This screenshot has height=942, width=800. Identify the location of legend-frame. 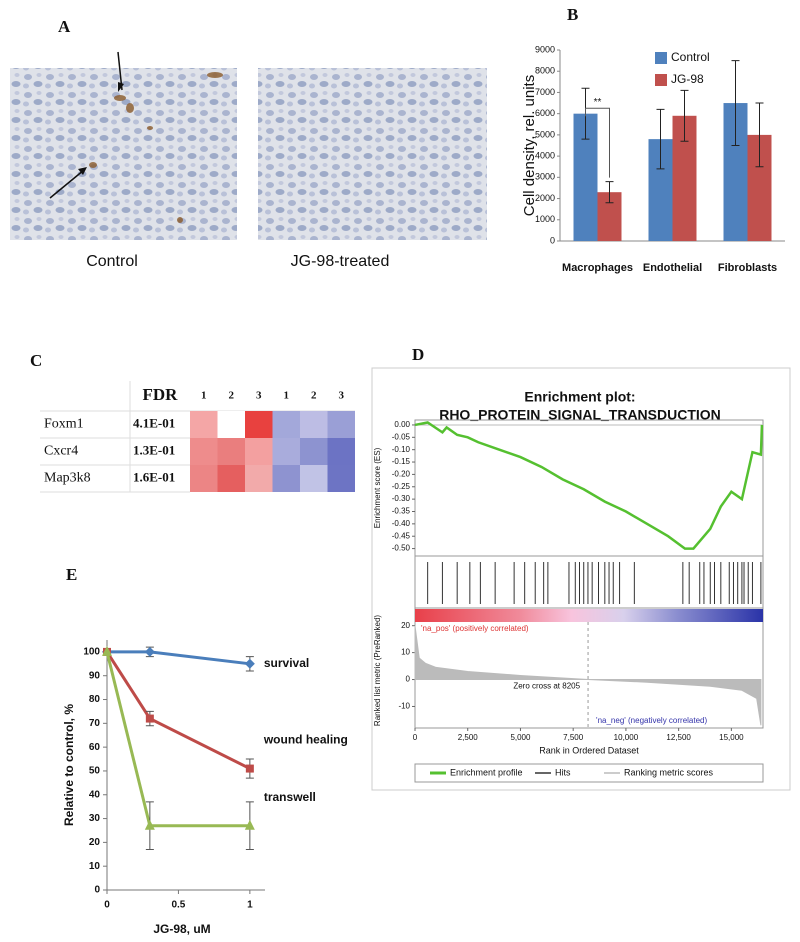
(589, 773).